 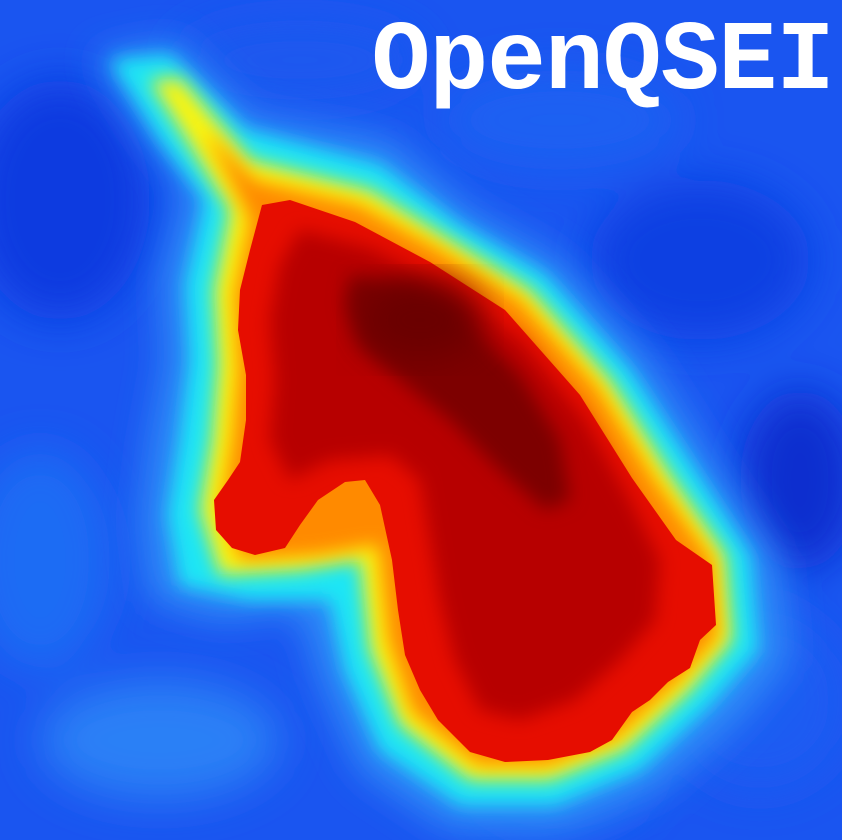 I want to click on logo-title: OpenQSEI, so click(x=603, y=62).